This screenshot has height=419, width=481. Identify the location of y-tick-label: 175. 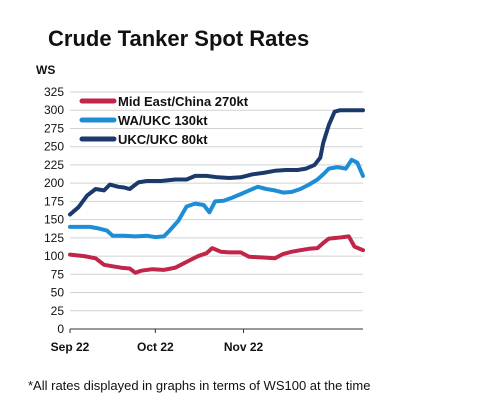
(54, 201).